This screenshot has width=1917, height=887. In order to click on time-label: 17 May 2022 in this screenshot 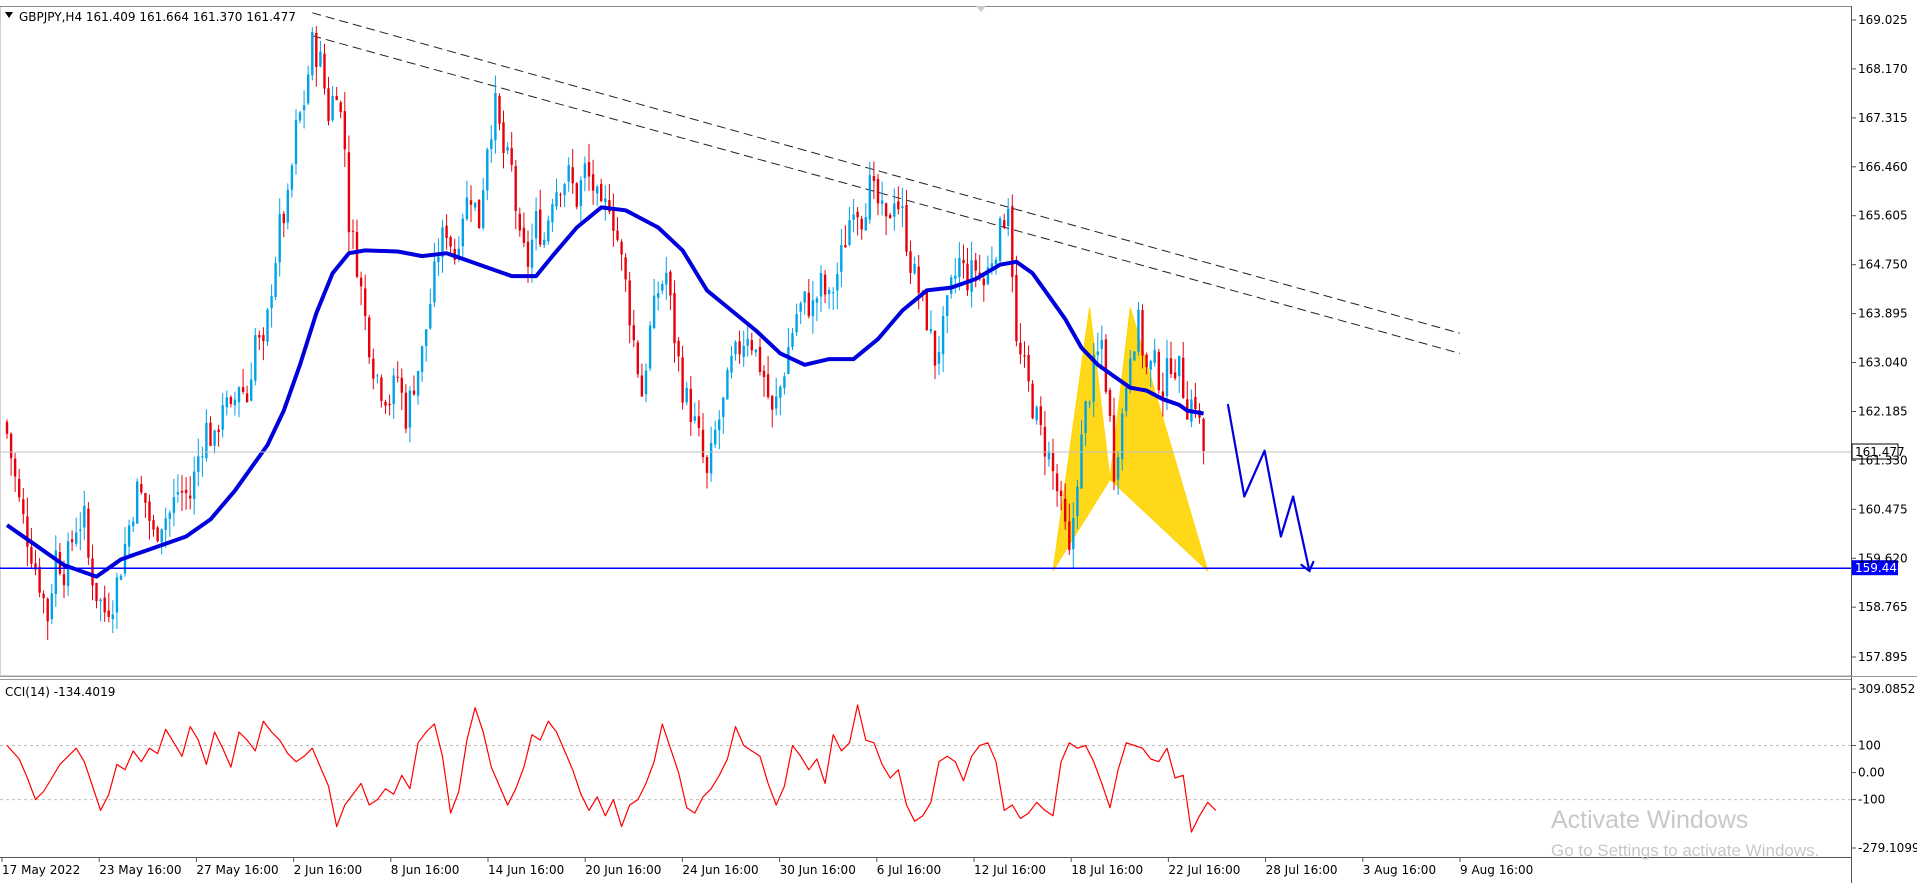, I will do `click(41, 870)`.